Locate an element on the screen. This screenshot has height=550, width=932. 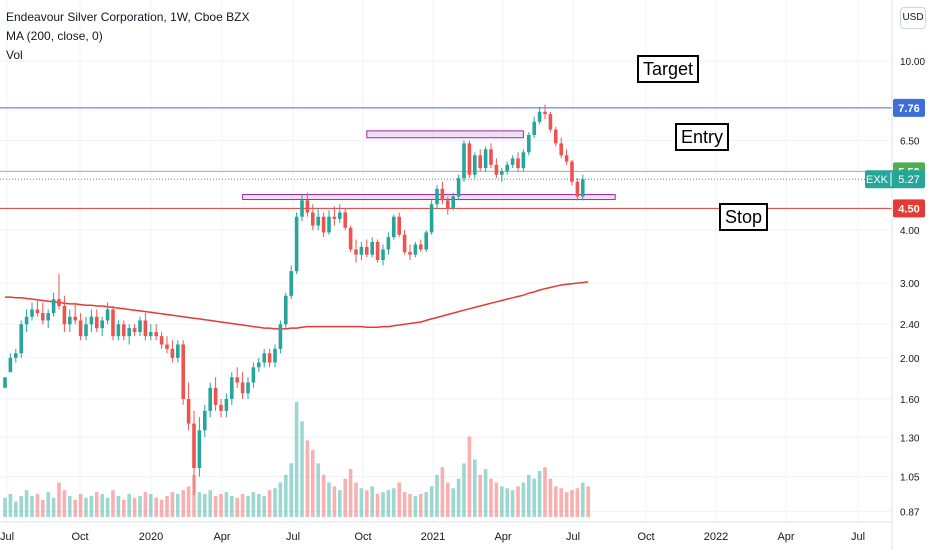
currency-label: USD is located at coordinates (913, 18).